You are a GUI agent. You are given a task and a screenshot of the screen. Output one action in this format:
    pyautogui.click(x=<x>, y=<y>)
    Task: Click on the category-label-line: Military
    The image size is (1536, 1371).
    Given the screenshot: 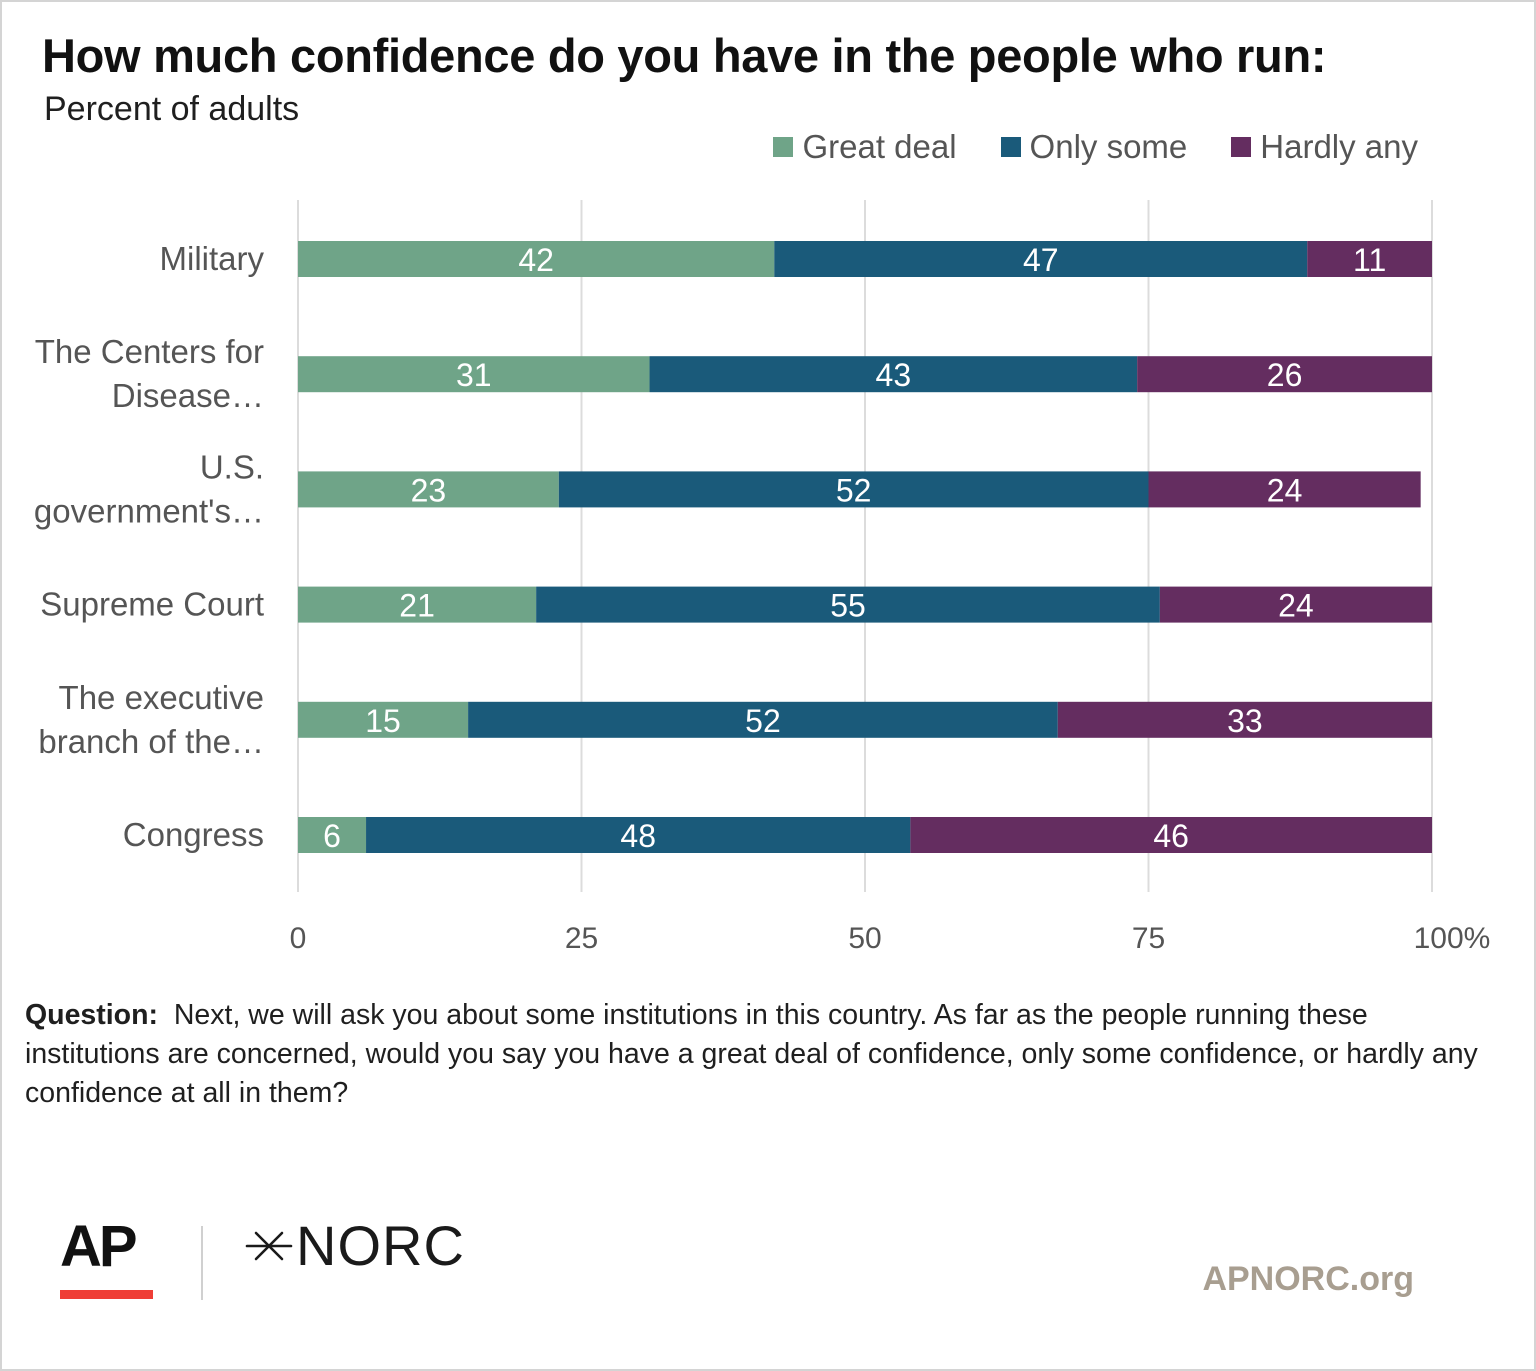 What is the action you would take?
    pyautogui.click(x=212, y=258)
    